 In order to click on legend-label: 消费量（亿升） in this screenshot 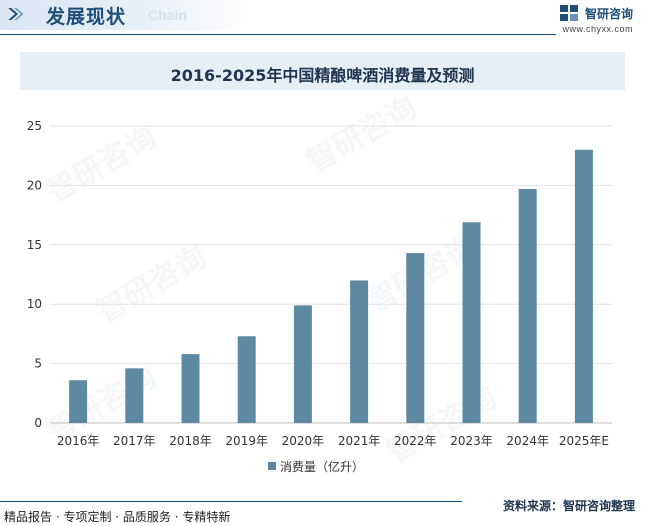, I will do `click(322, 466)`.